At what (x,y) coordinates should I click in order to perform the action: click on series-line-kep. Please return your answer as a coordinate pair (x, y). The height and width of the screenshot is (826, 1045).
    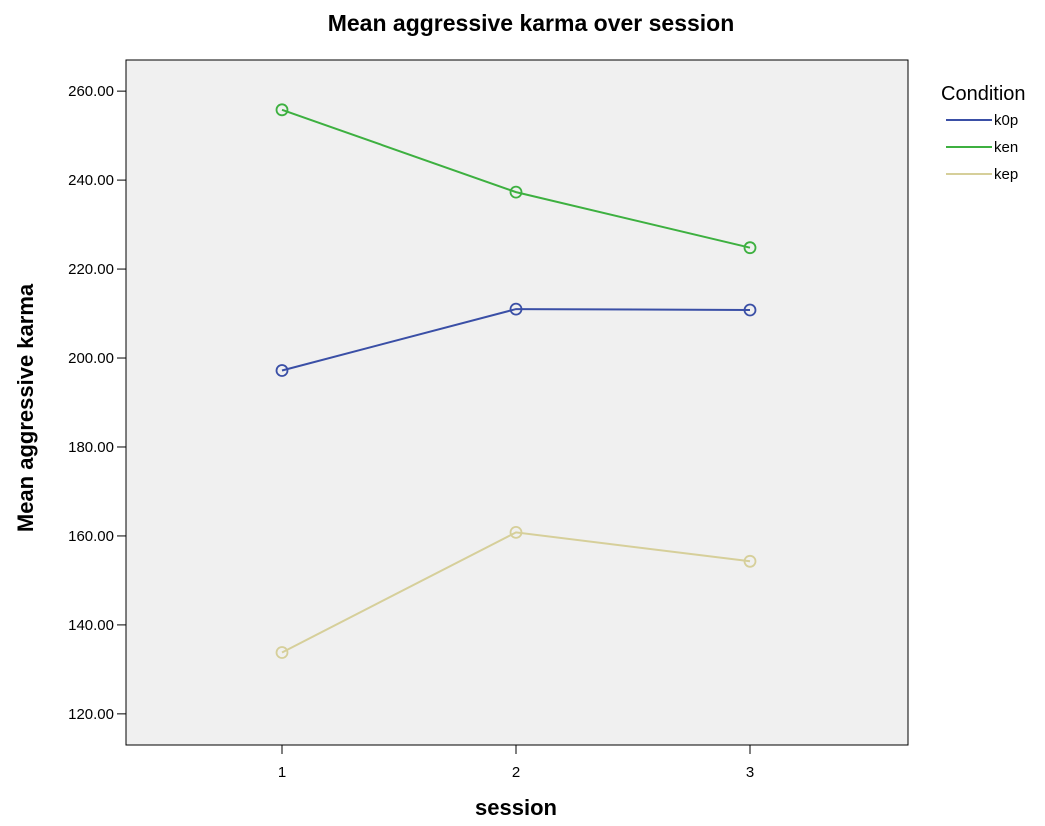
    Looking at the image, I should click on (516, 592).